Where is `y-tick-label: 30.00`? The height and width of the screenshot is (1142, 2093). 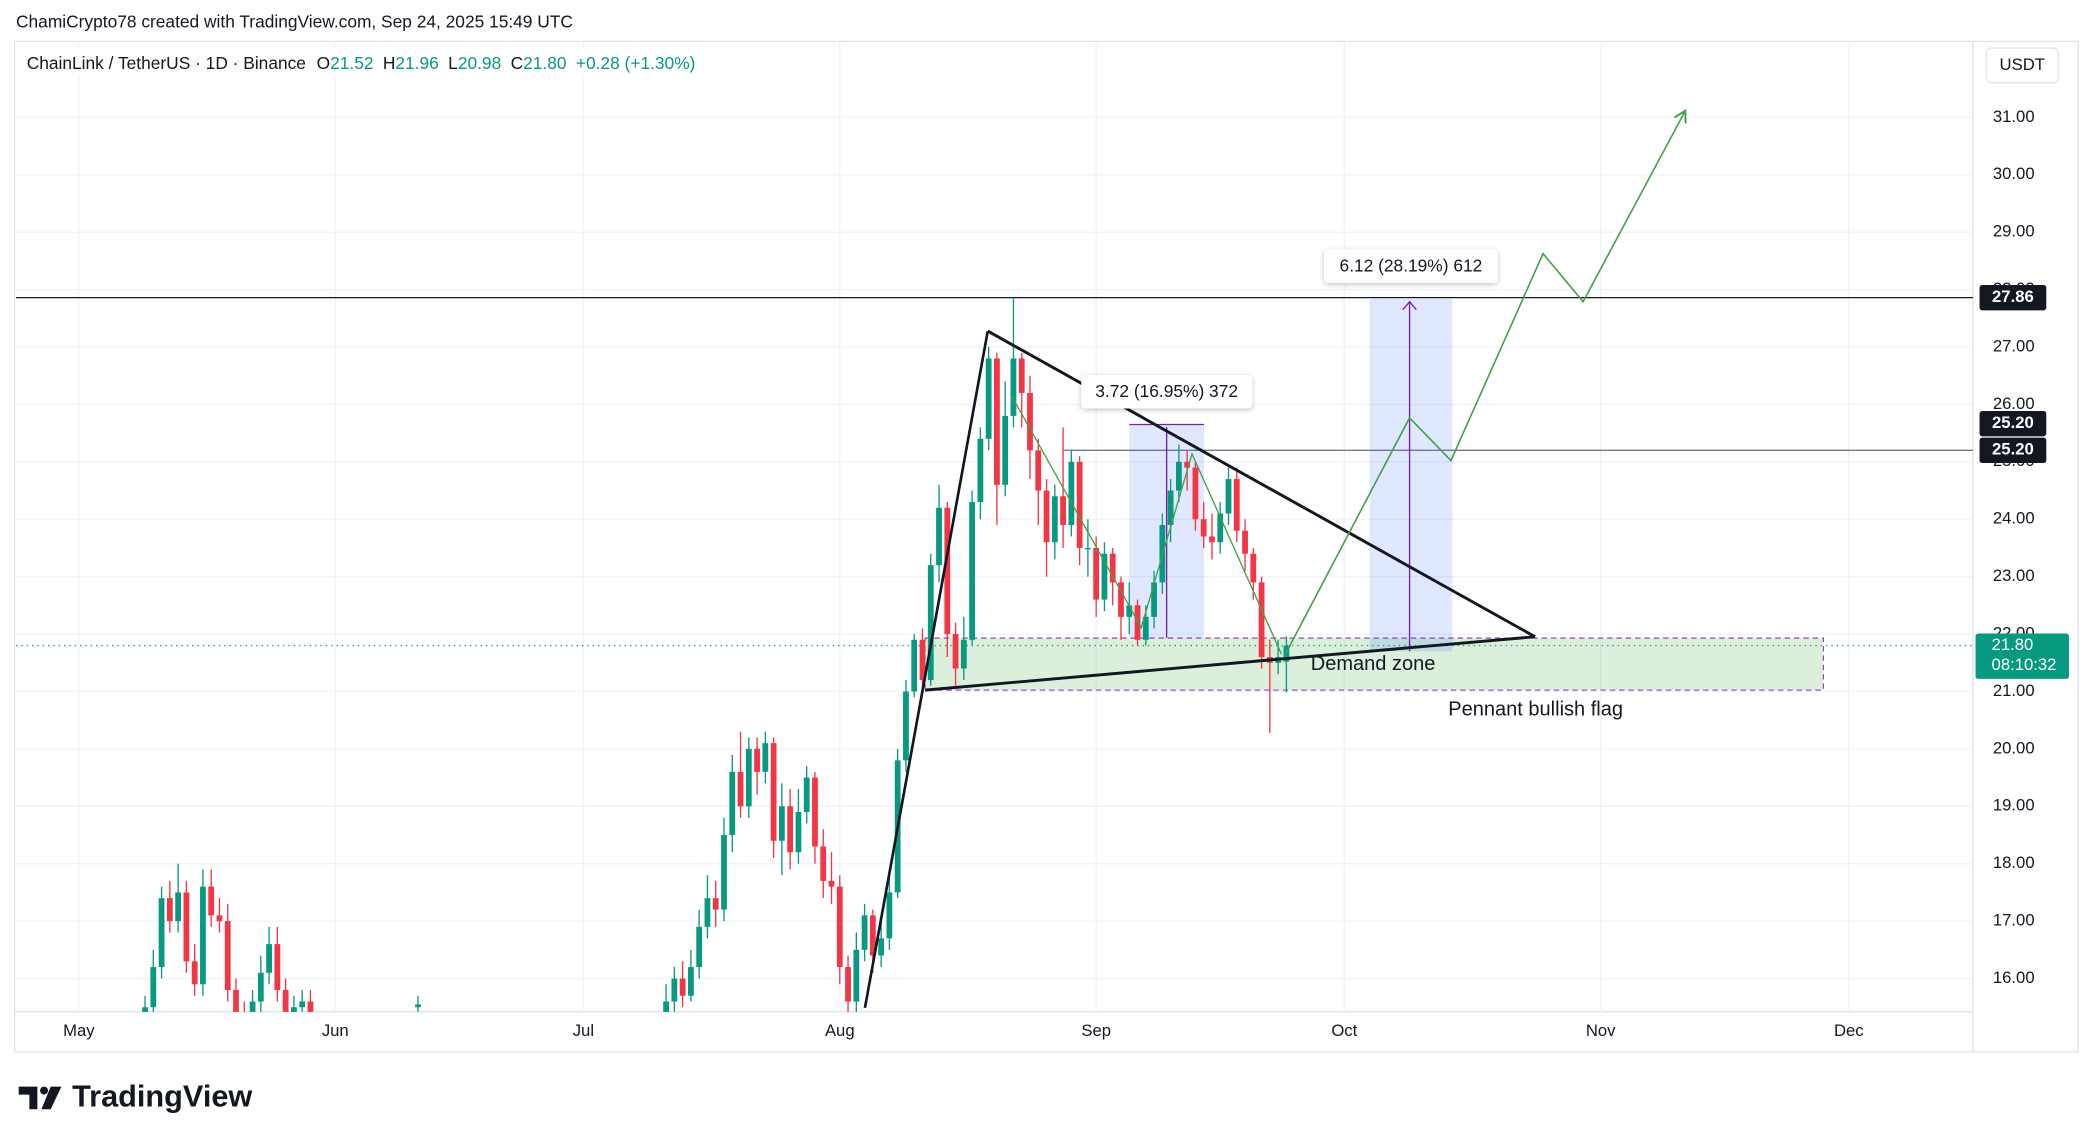 y-tick-label: 30.00 is located at coordinates (2014, 173).